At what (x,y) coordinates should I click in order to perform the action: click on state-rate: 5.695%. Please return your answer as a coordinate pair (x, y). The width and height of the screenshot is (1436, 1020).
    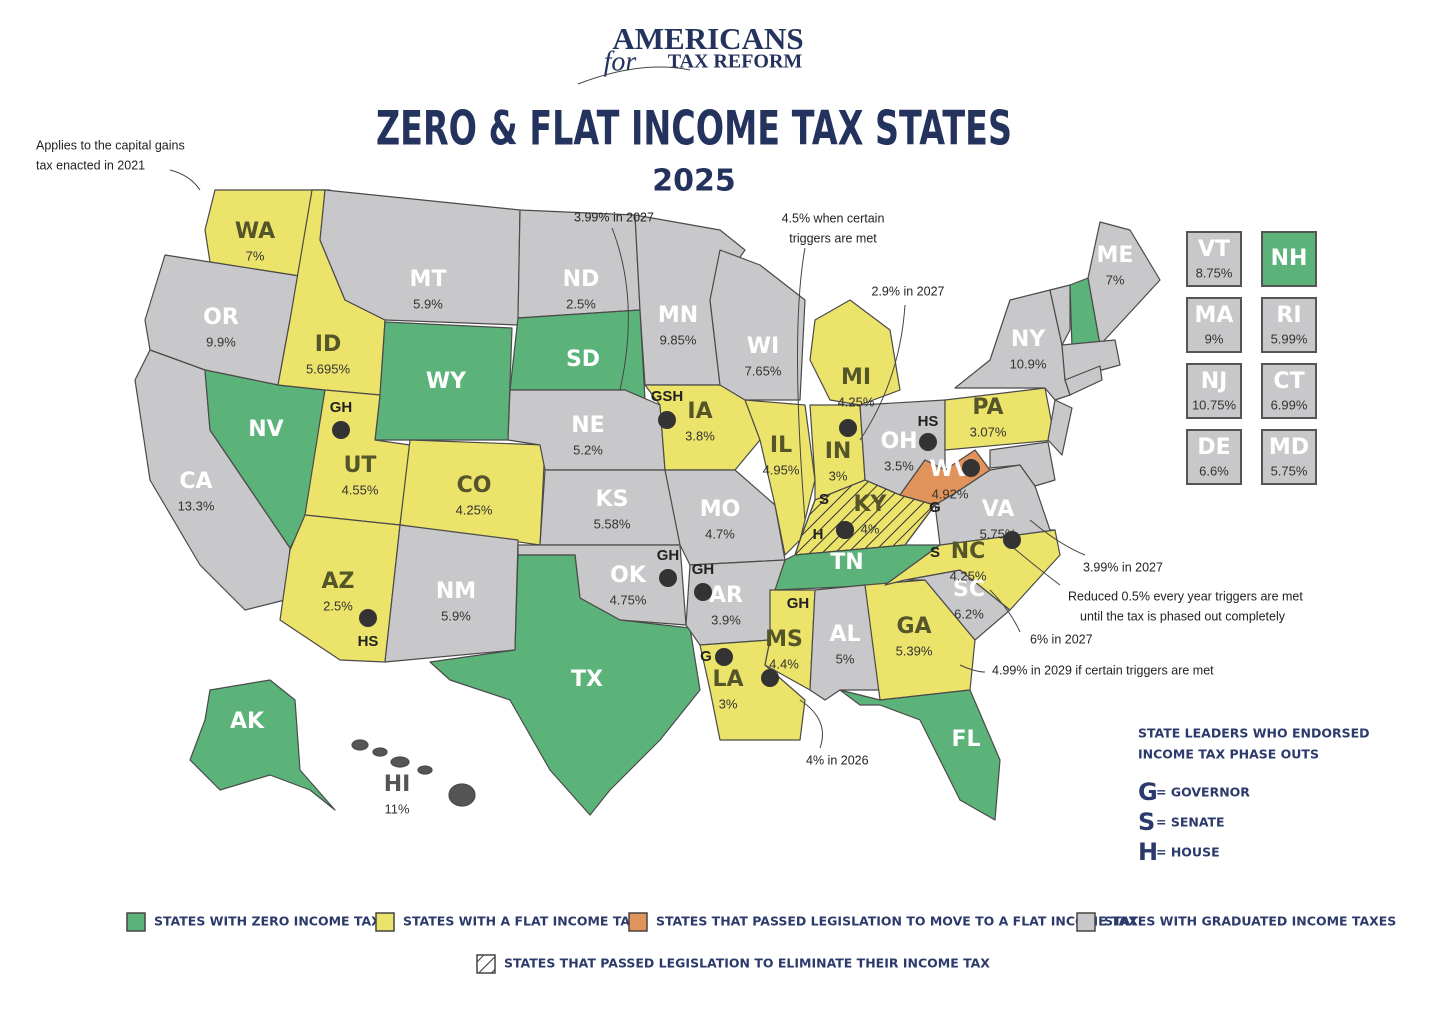
    Looking at the image, I should click on (328, 368).